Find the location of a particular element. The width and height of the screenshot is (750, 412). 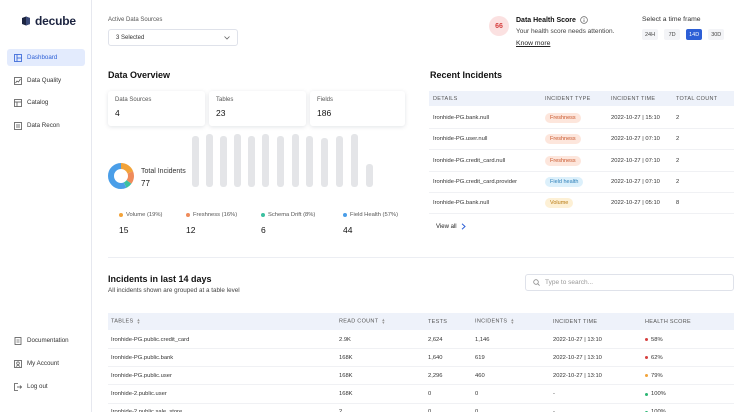

col-read-count: READ COUNT ▲ ▼ is located at coordinates (362, 321).